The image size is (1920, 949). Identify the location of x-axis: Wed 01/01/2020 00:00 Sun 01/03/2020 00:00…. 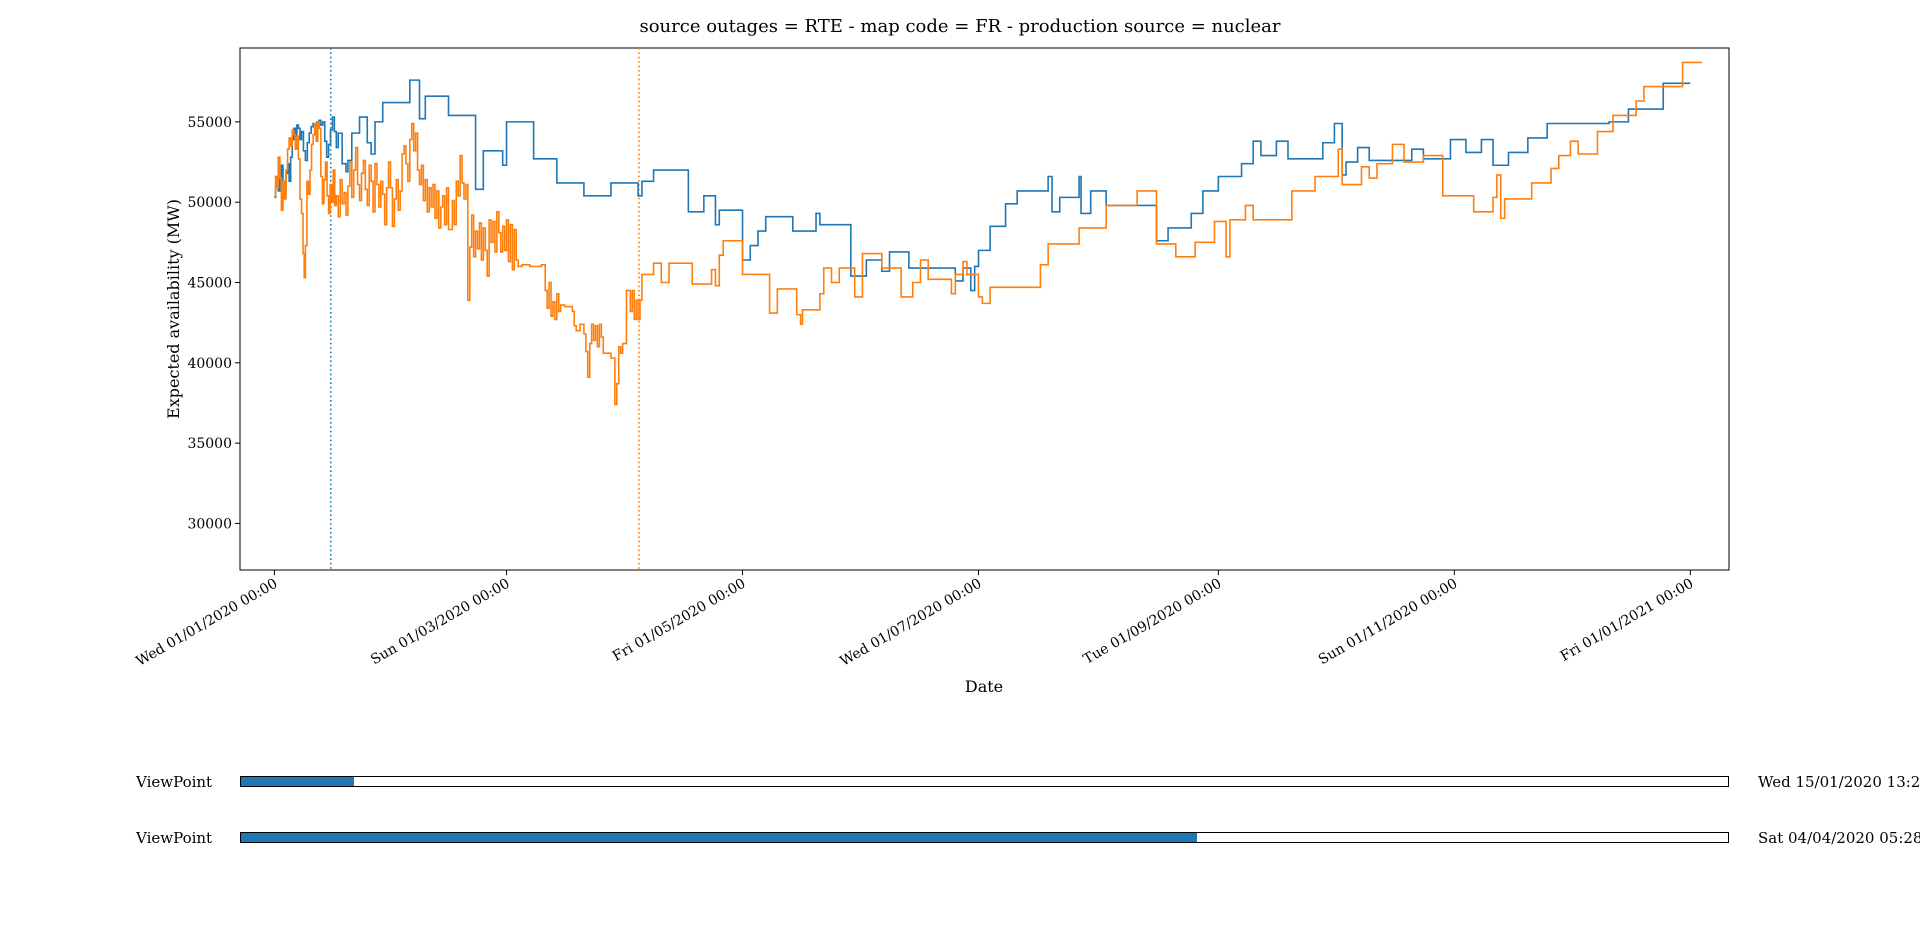
(914, 620).